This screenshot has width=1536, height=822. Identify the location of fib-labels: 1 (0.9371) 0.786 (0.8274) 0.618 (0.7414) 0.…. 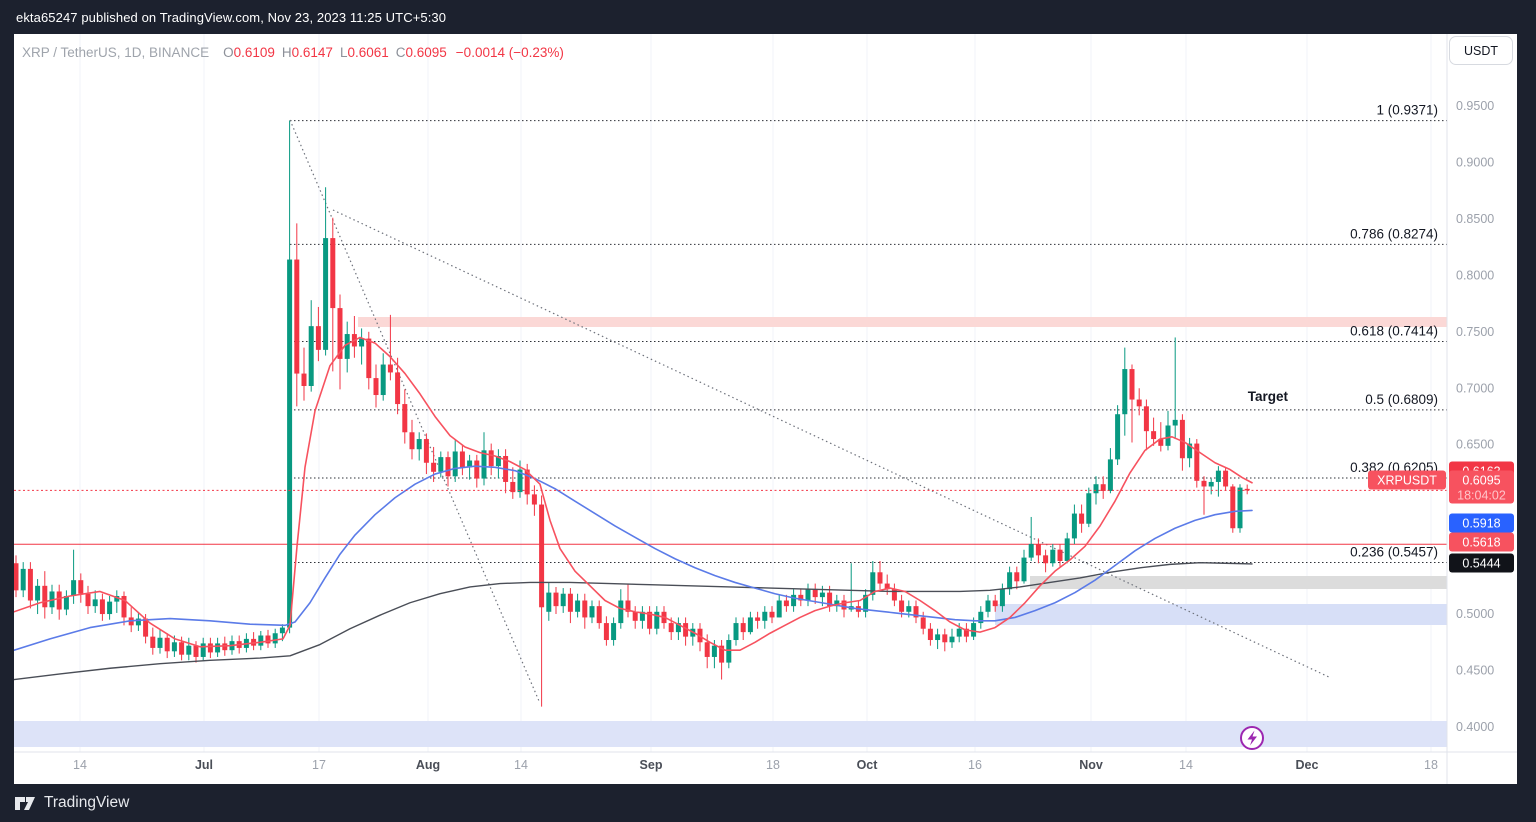
(1394, 331).